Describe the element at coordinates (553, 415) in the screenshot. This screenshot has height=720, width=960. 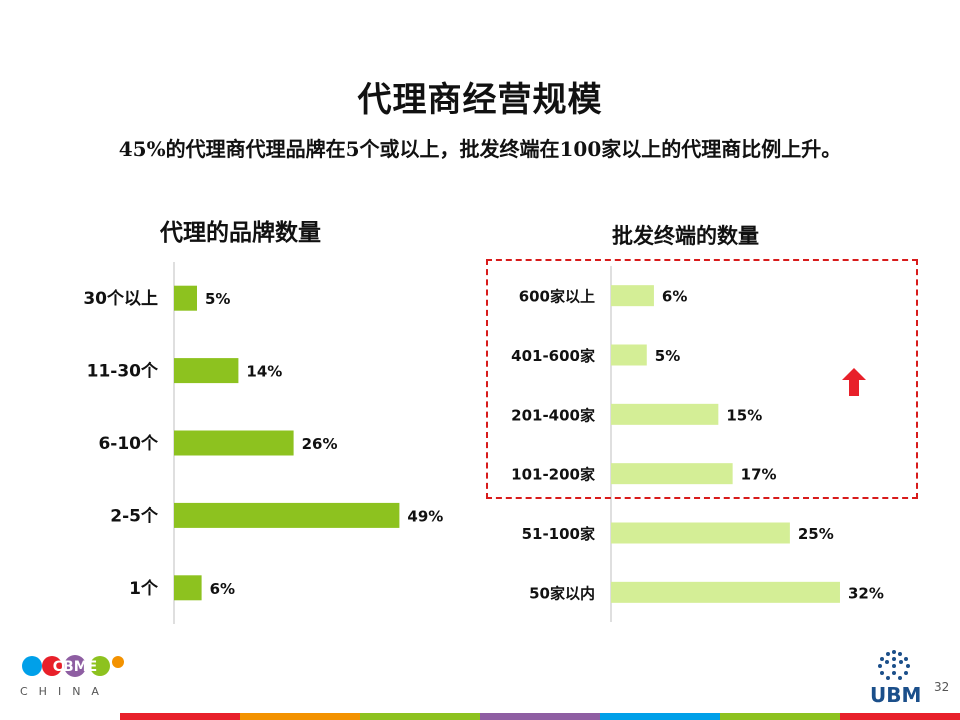
I see `right-chart-category-label: 201-400家` at that location.